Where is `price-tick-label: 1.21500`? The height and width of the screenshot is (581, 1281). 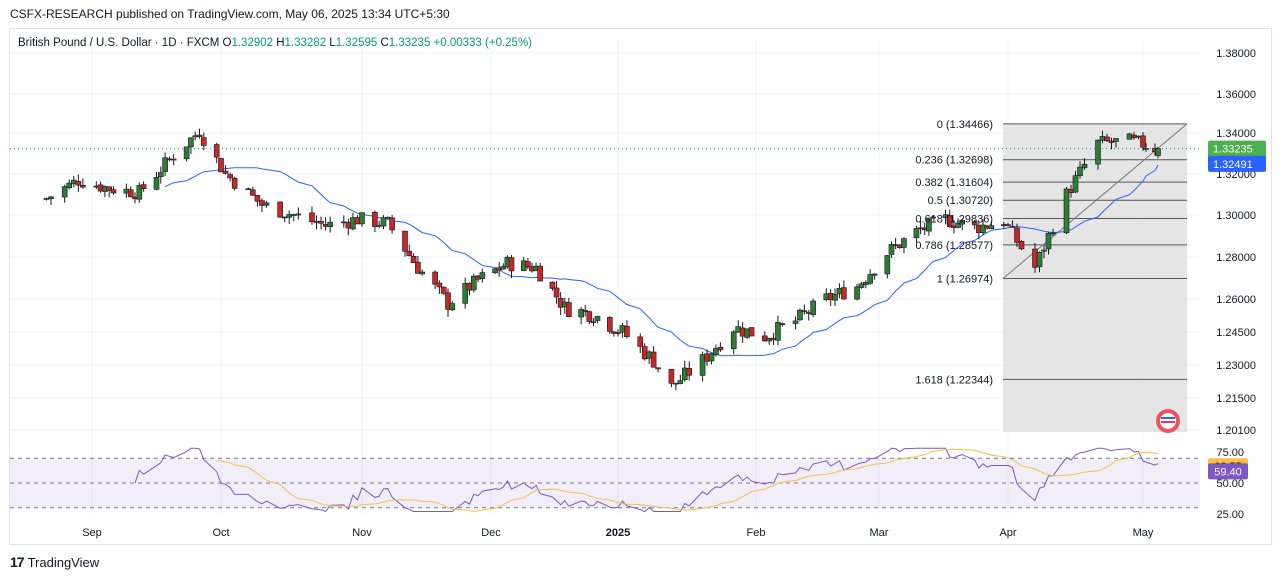 price-tick-label: 1.21500 is located at coordinates (1236, 399).